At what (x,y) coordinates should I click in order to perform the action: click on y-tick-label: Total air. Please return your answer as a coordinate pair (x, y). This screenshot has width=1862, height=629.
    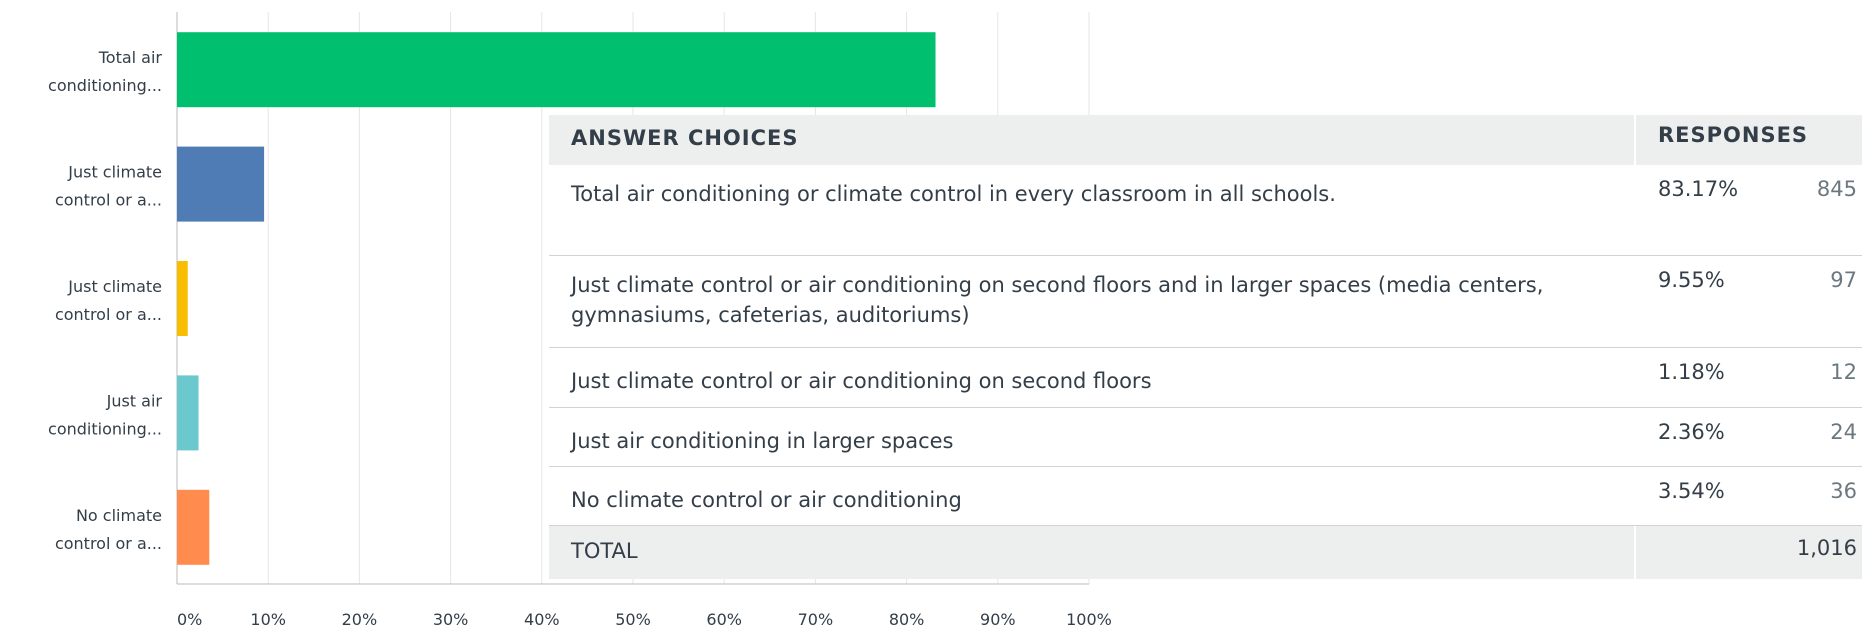
    Looking at the image, I should click on (130, 57).